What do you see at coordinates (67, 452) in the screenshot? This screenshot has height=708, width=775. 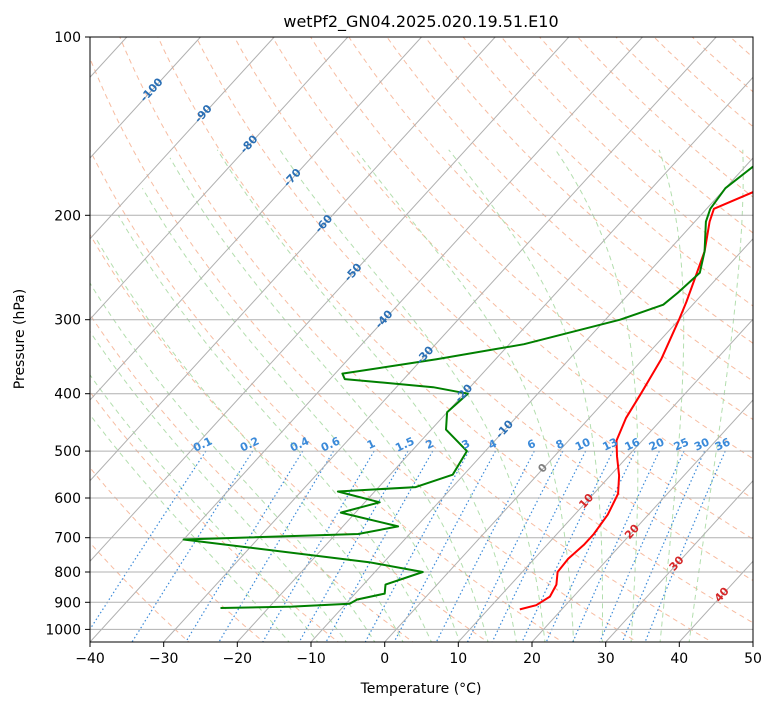 I see `y-tick-label: 500` at bounding box center [67, 452].